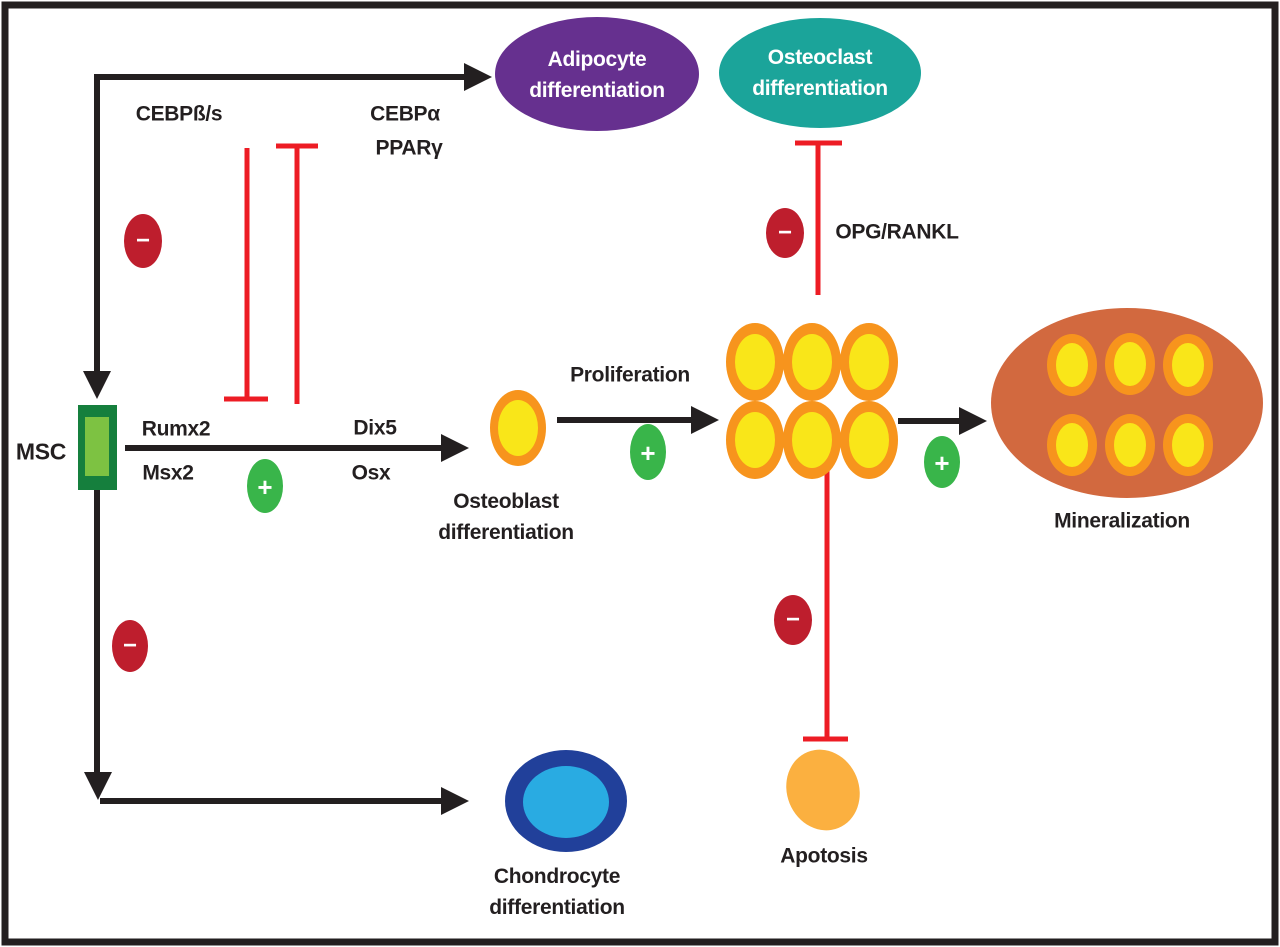 The width and height of the screenshot is (1280, 947). I want to click on osx-label: Osx, so click(371, 473).